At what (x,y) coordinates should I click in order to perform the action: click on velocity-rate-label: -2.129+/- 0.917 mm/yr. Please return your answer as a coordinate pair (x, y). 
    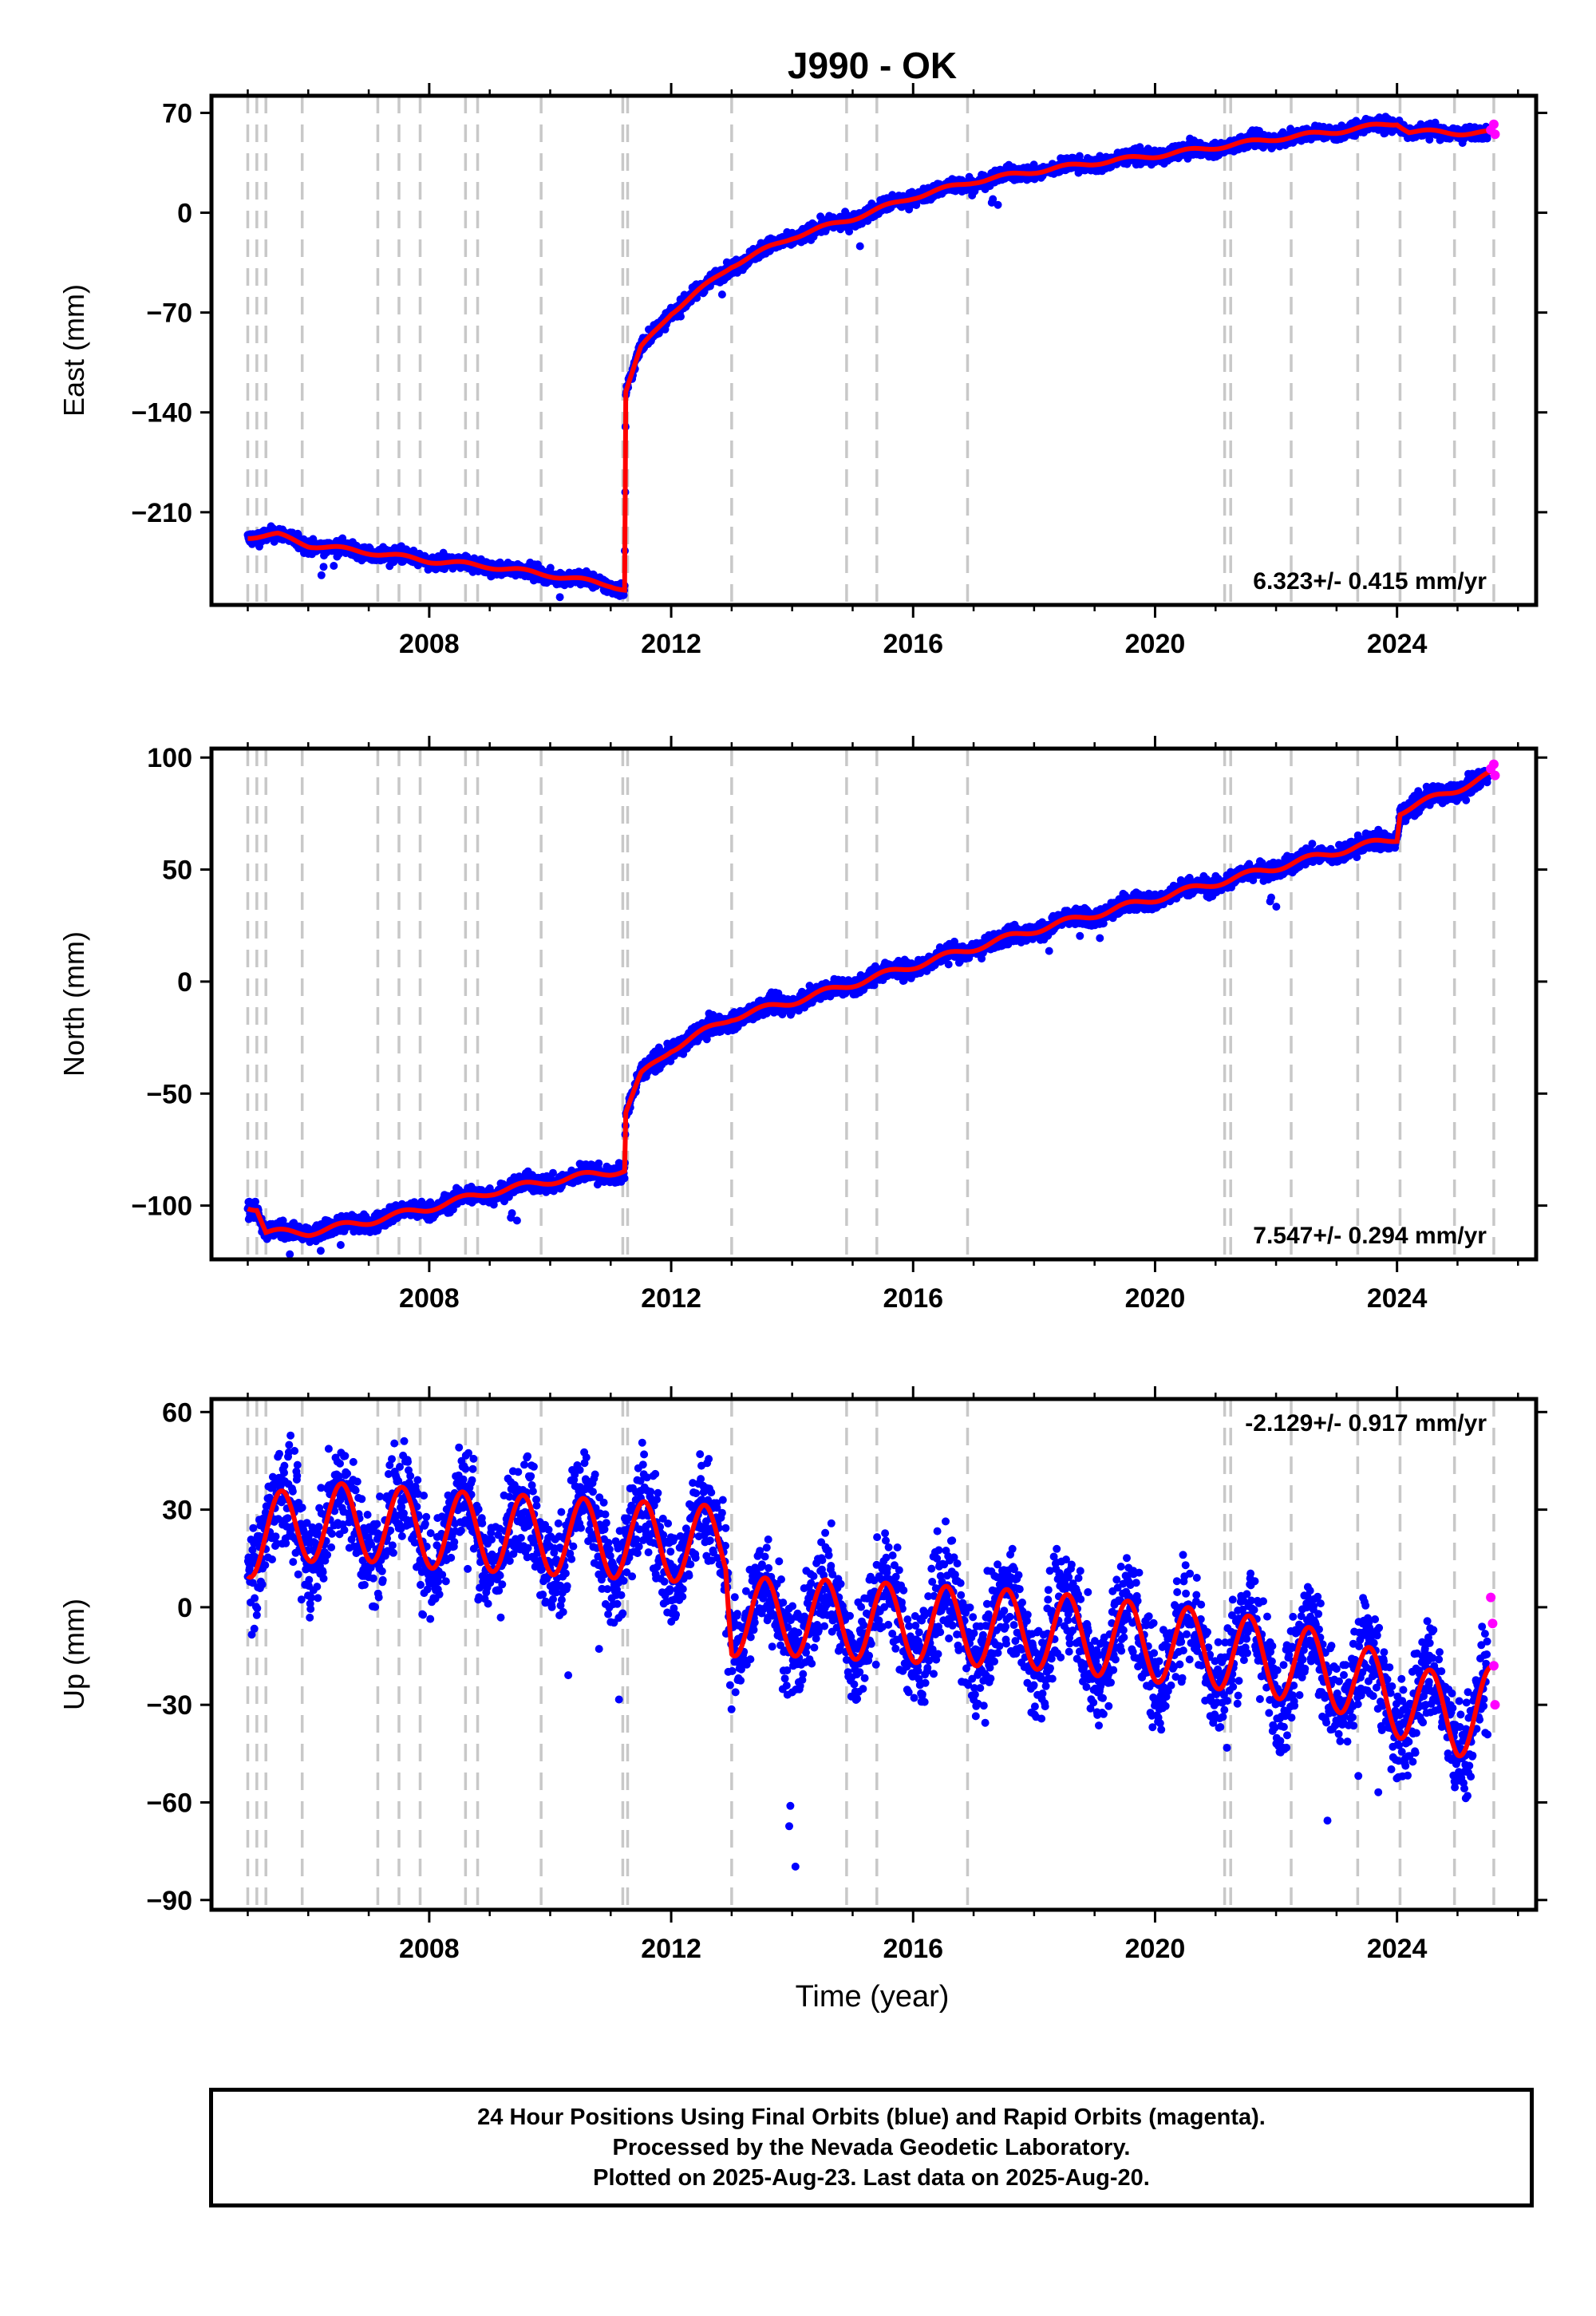
    Looking at the image, I should click on (1366, 1423).